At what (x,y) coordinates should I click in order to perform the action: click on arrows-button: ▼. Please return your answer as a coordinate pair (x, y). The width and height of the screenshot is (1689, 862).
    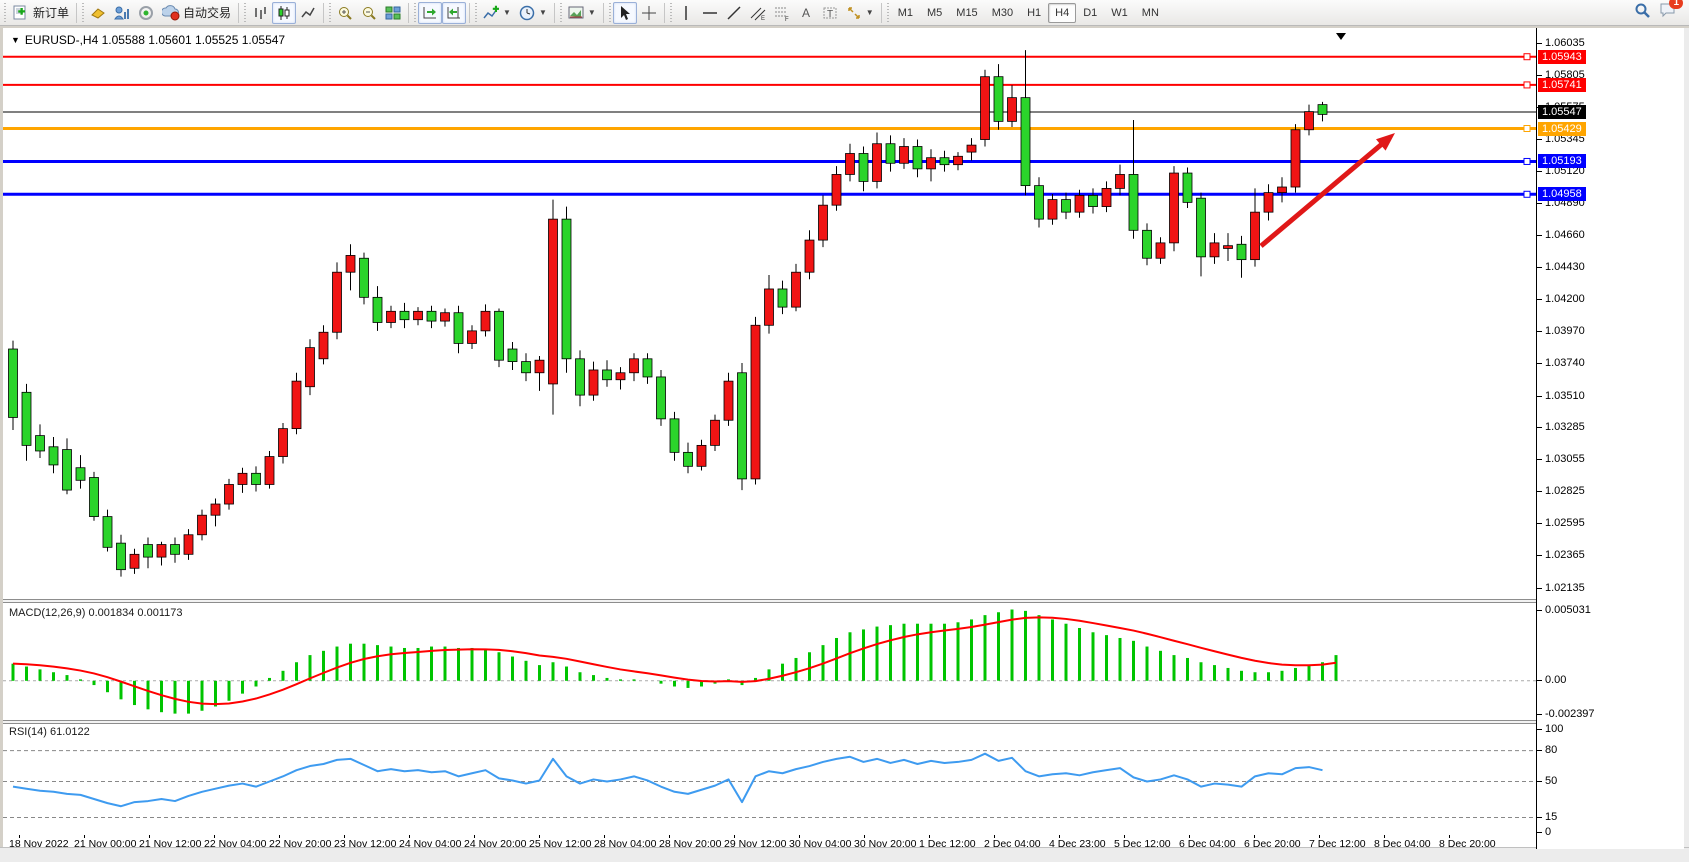
    Looking at the image, I should click on (860, 13).